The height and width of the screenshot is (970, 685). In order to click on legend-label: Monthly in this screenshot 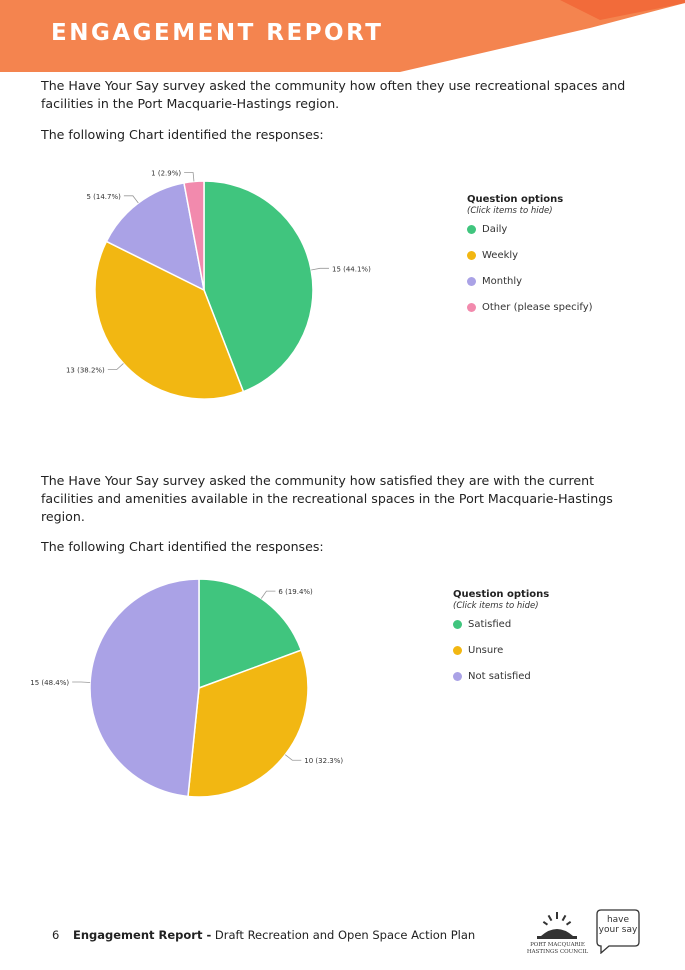, I will do `click(502, 281)`.